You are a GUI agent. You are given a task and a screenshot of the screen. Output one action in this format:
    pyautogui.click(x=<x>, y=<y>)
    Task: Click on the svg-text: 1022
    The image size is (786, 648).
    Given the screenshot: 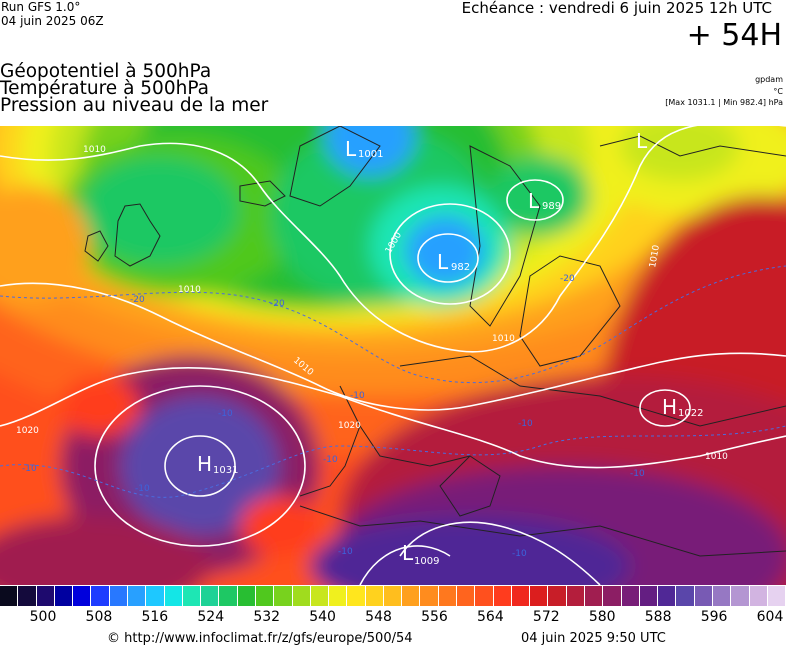 What is the action you would take?
    pyautogui.click(x=690, y=413)
    